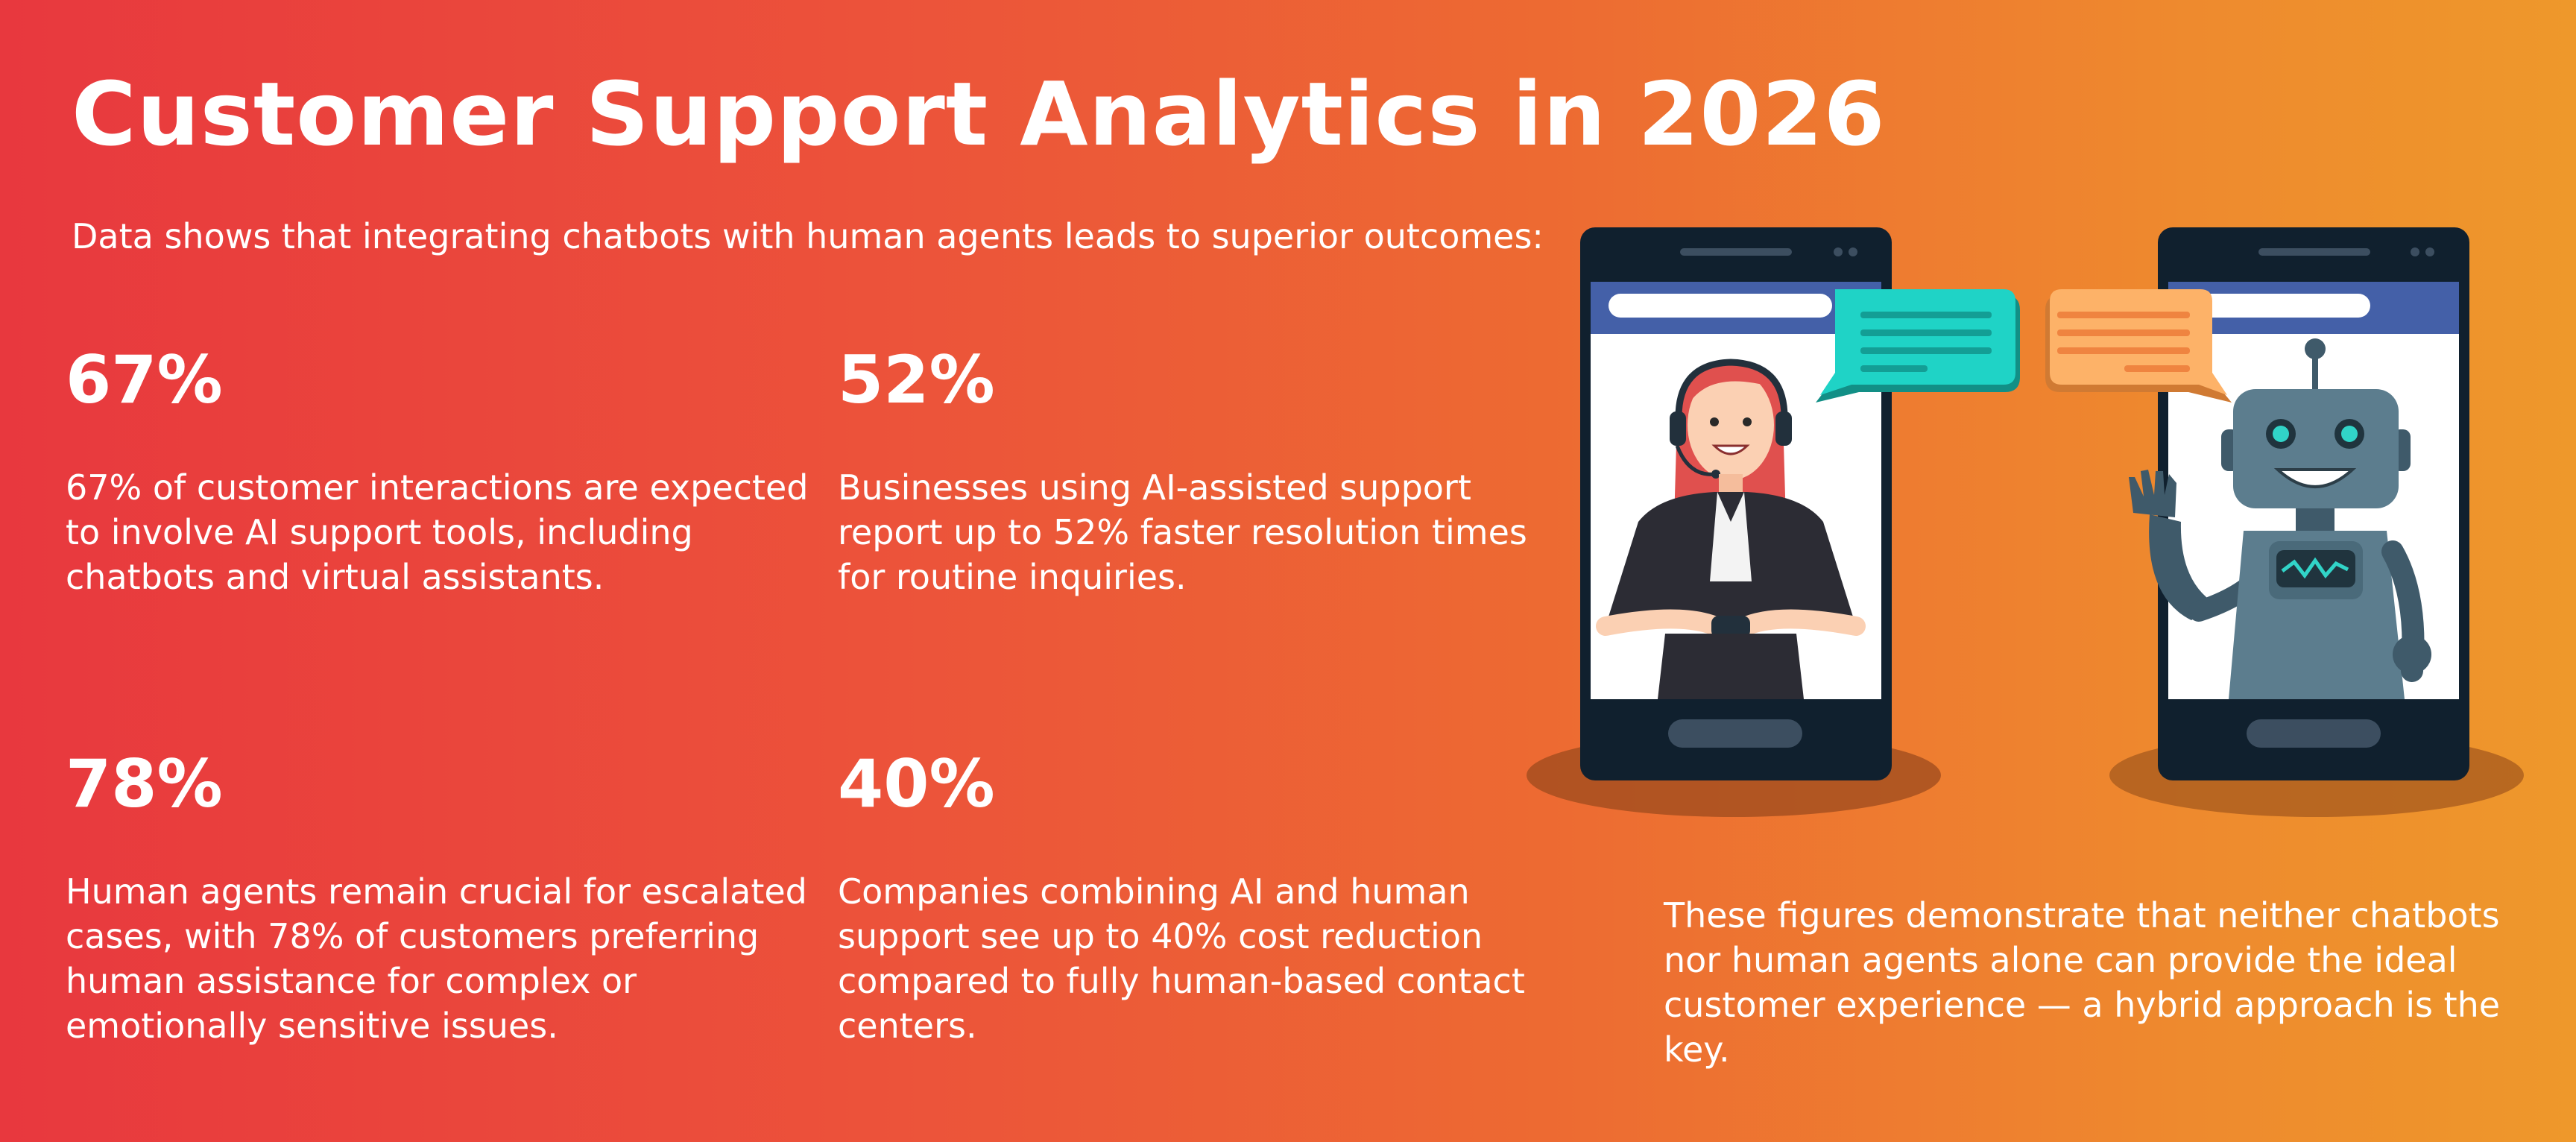  What do you see at coordinates (1918, 346) in the screenshot?
I see `chat-bubble-teal-icon` at bounding box center [1918, 346].